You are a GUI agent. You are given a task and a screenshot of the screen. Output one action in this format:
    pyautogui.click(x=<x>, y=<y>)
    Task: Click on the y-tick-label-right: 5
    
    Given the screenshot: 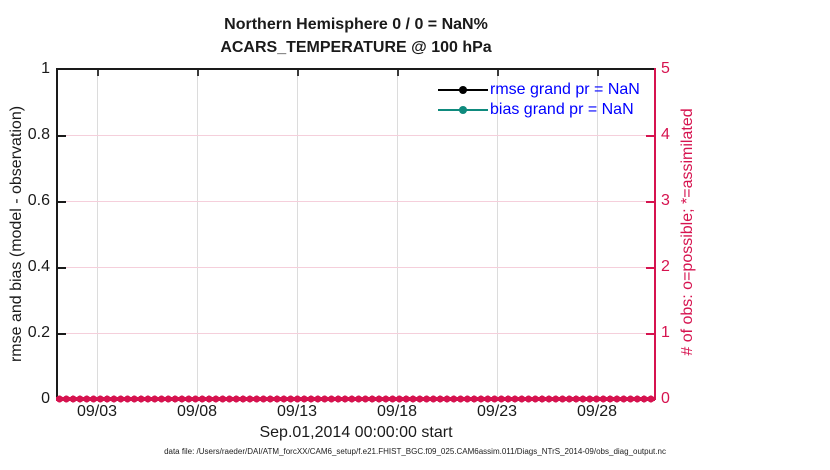 What is the action you would take?
    pyautogui.click(x=665, y=68)
    